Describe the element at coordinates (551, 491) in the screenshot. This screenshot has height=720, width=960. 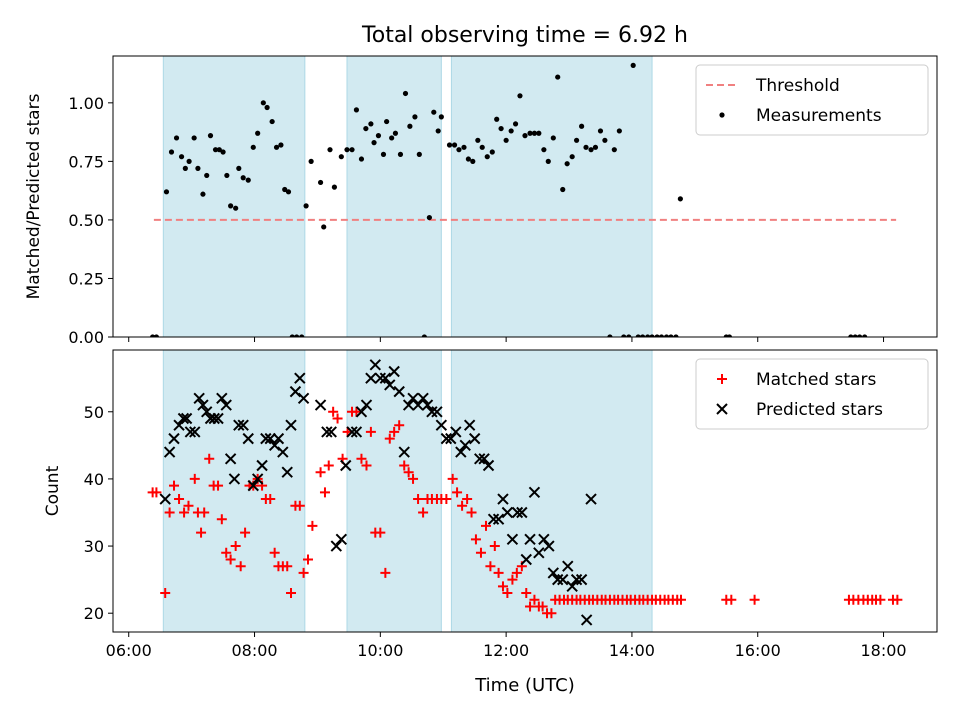
I see `observing-window` at that location.